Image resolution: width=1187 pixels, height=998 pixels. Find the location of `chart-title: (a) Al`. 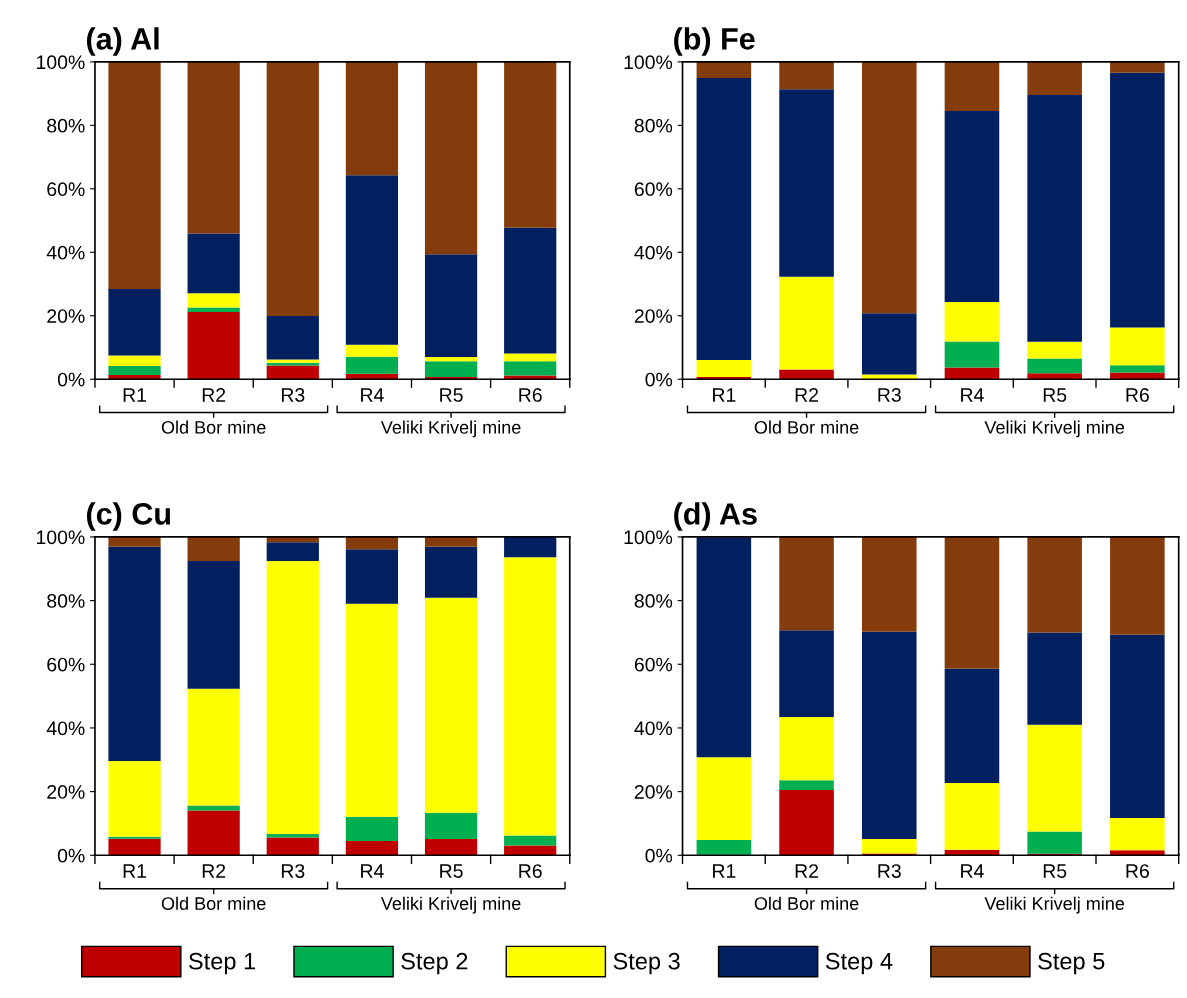

chart-title: (a) Al is located at coordinates (122, 41).